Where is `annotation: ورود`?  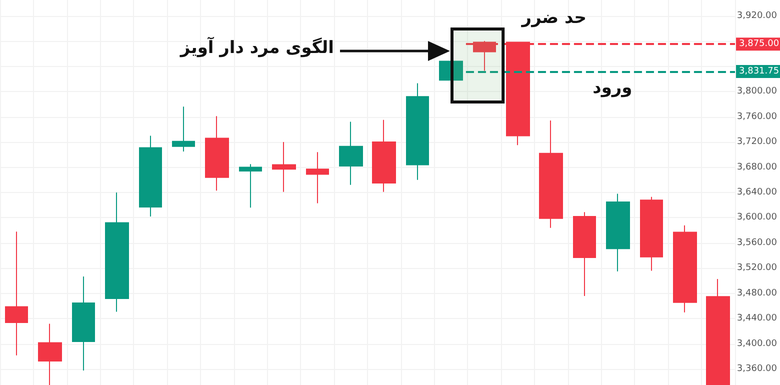
annotation: ورود is located at coordinates (612, 88).